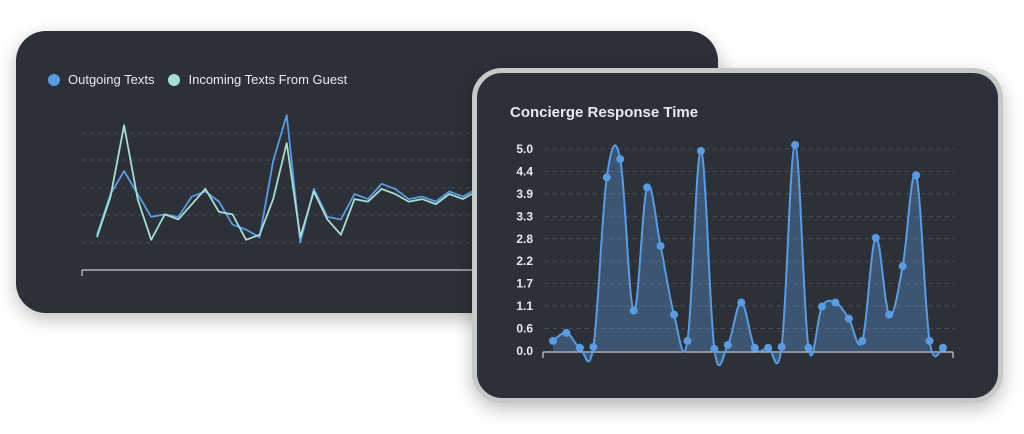 This screenshot has height=434, width=1024. What do you see at coordinates (111, 79) in the screenshot?
I see `legend-label-outgoing: Outgoing Texts` at bounding box center [111, 79].